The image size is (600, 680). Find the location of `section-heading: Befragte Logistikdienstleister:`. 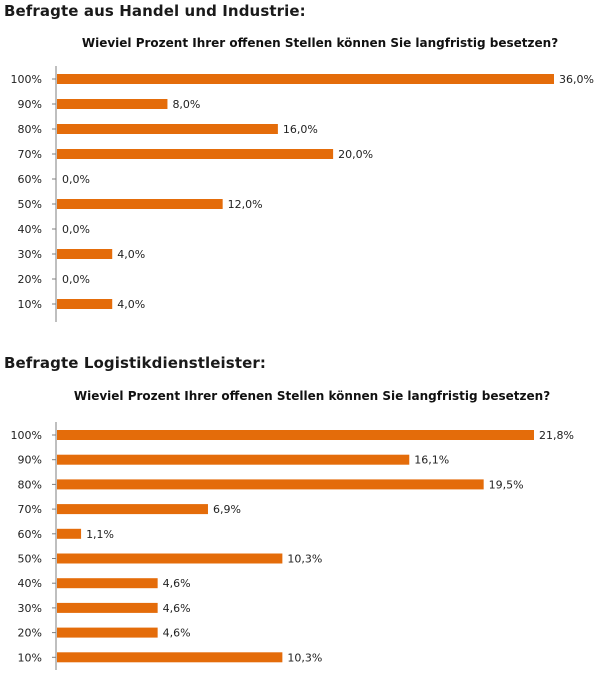

section-heading: Befragte Logistikdienstleister: is located at coordinates (135, 363).